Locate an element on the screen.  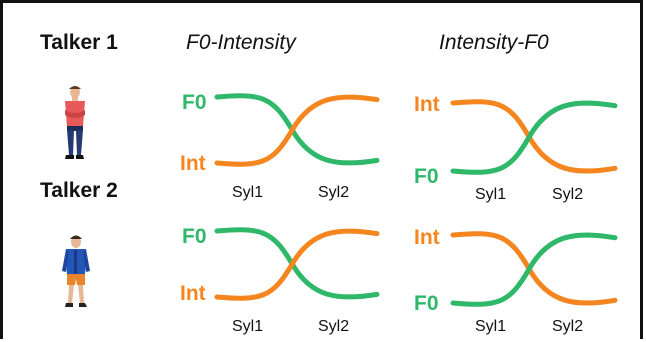
panel-3-intensity-curve is located at coordinates (297, 264).